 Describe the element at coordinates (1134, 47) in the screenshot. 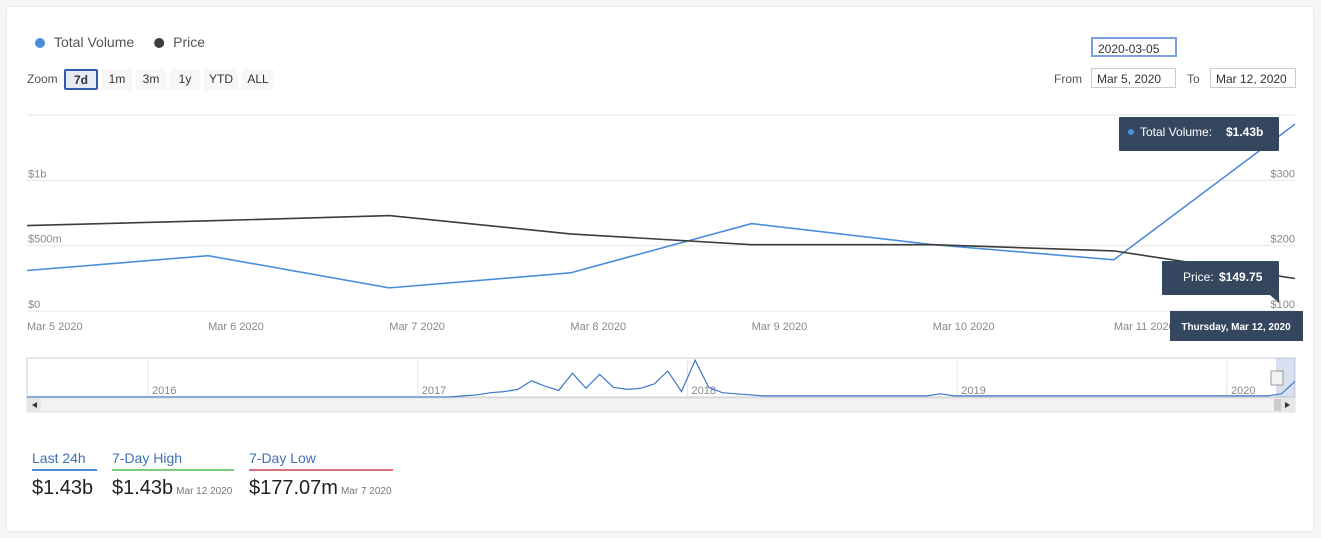

I see `date-input: 2020-03-05` at that location.